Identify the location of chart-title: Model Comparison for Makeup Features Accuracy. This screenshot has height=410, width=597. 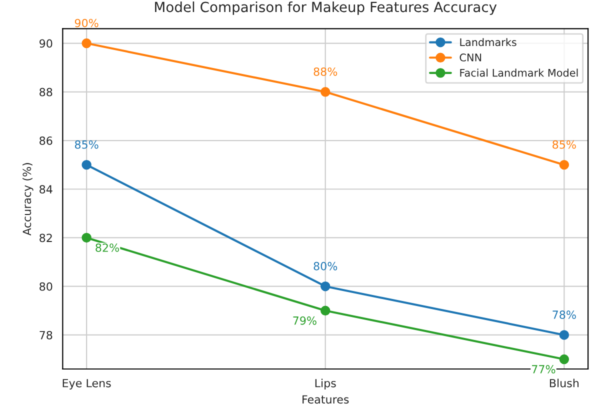
(326, 8).